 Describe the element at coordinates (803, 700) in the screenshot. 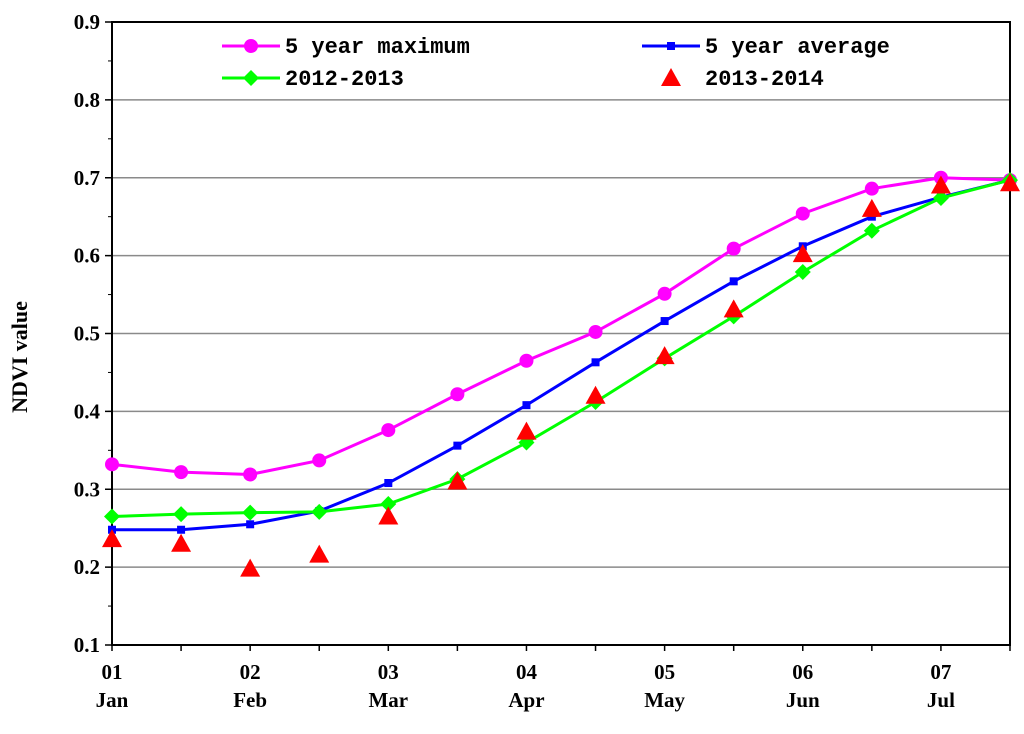

I see `x-tick-label-month: Jun` at that location.